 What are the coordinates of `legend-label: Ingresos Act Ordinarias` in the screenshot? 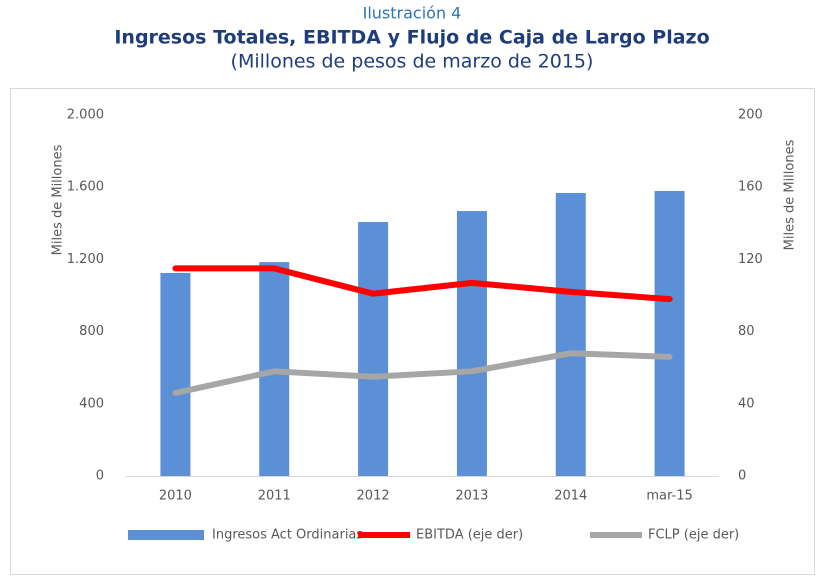 It's located at (287, 535).